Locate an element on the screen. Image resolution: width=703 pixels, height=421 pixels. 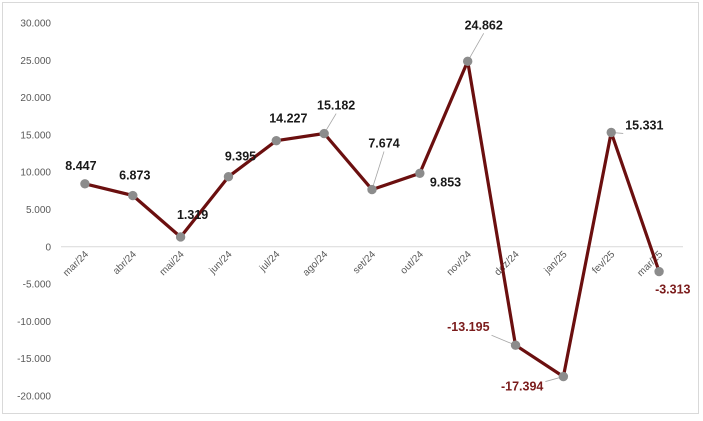
y-tick-label: -15.000 is located at coordinates (34, 359).